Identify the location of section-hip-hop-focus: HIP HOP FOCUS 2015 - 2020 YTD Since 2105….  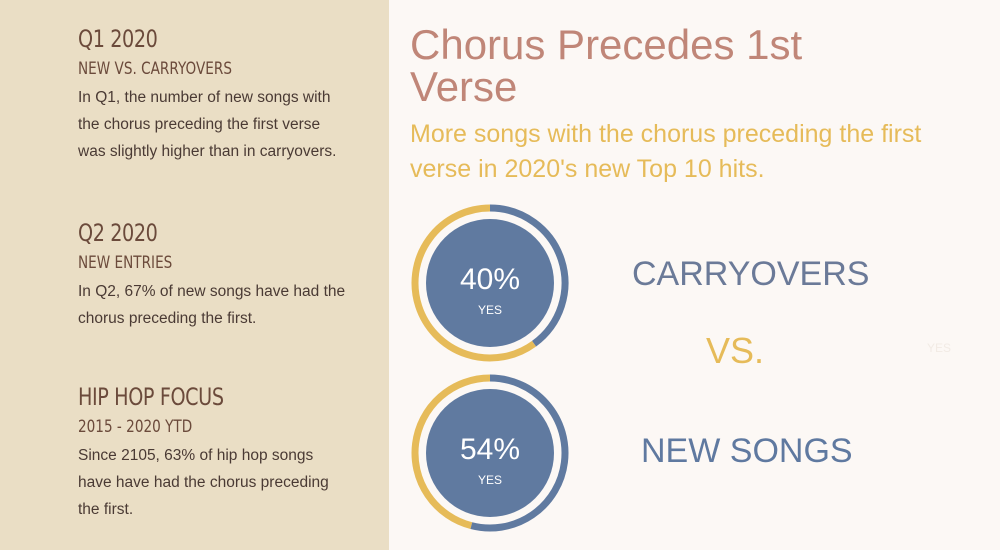
(223, 452).